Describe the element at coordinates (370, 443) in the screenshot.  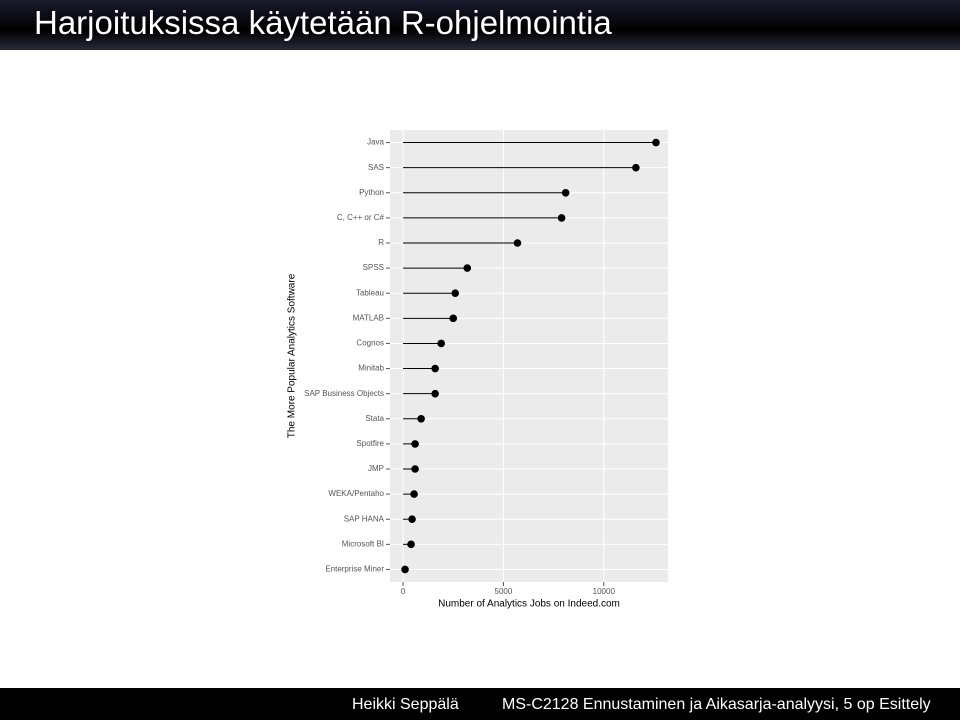
I see `y-tick-label: Spotfire` at that location.